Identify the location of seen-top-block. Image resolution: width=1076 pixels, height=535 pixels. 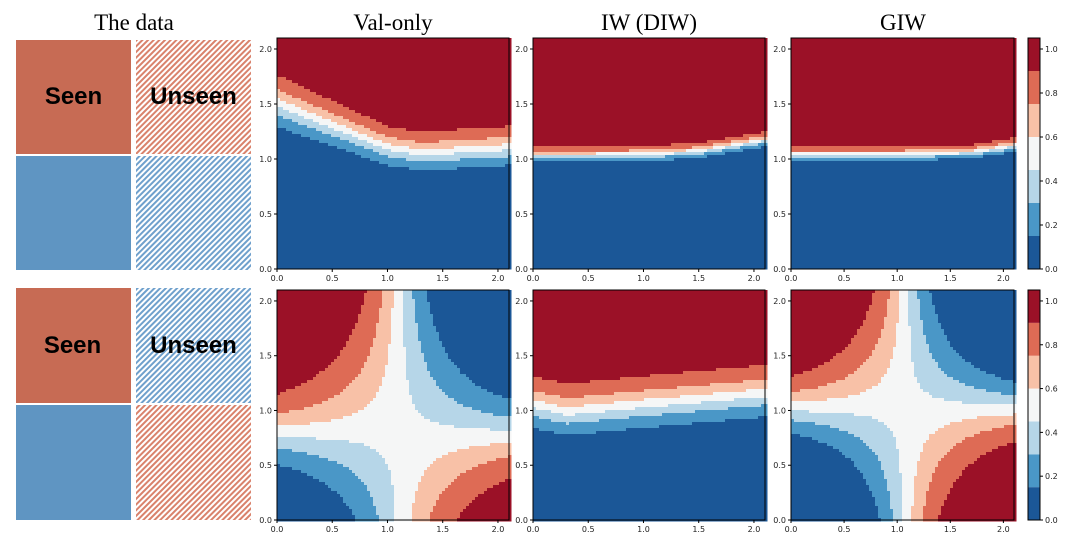
(73, 97).